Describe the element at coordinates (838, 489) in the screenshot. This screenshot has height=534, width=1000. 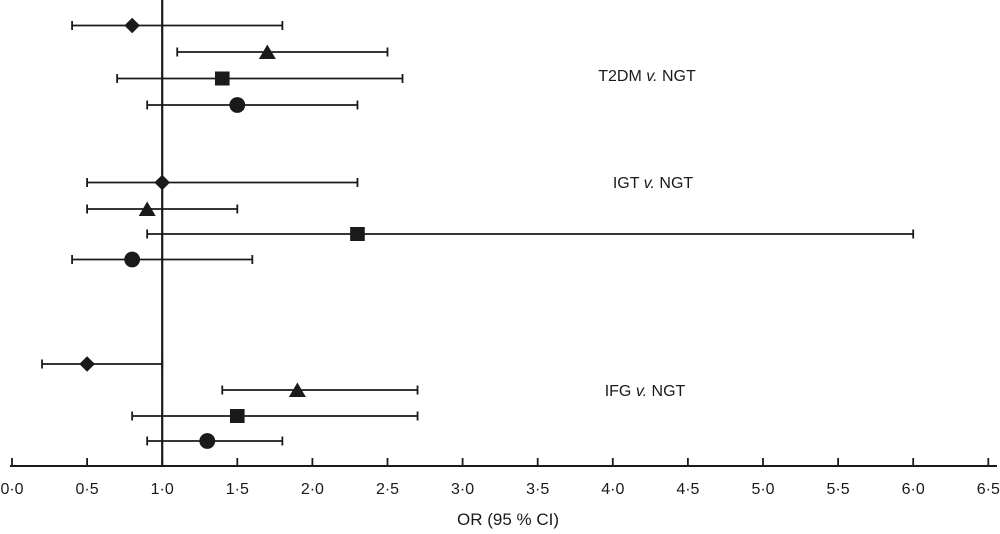
I see `x-tick-label: 5·5` at that location.